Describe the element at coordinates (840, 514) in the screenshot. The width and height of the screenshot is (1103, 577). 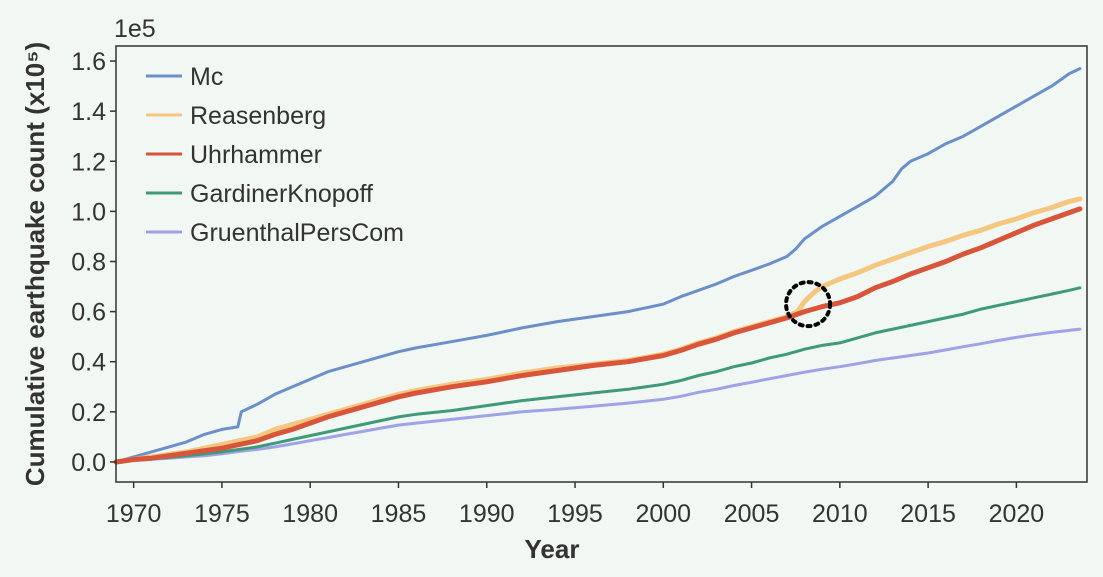
I see `x-tick-label: 2010` at that location.